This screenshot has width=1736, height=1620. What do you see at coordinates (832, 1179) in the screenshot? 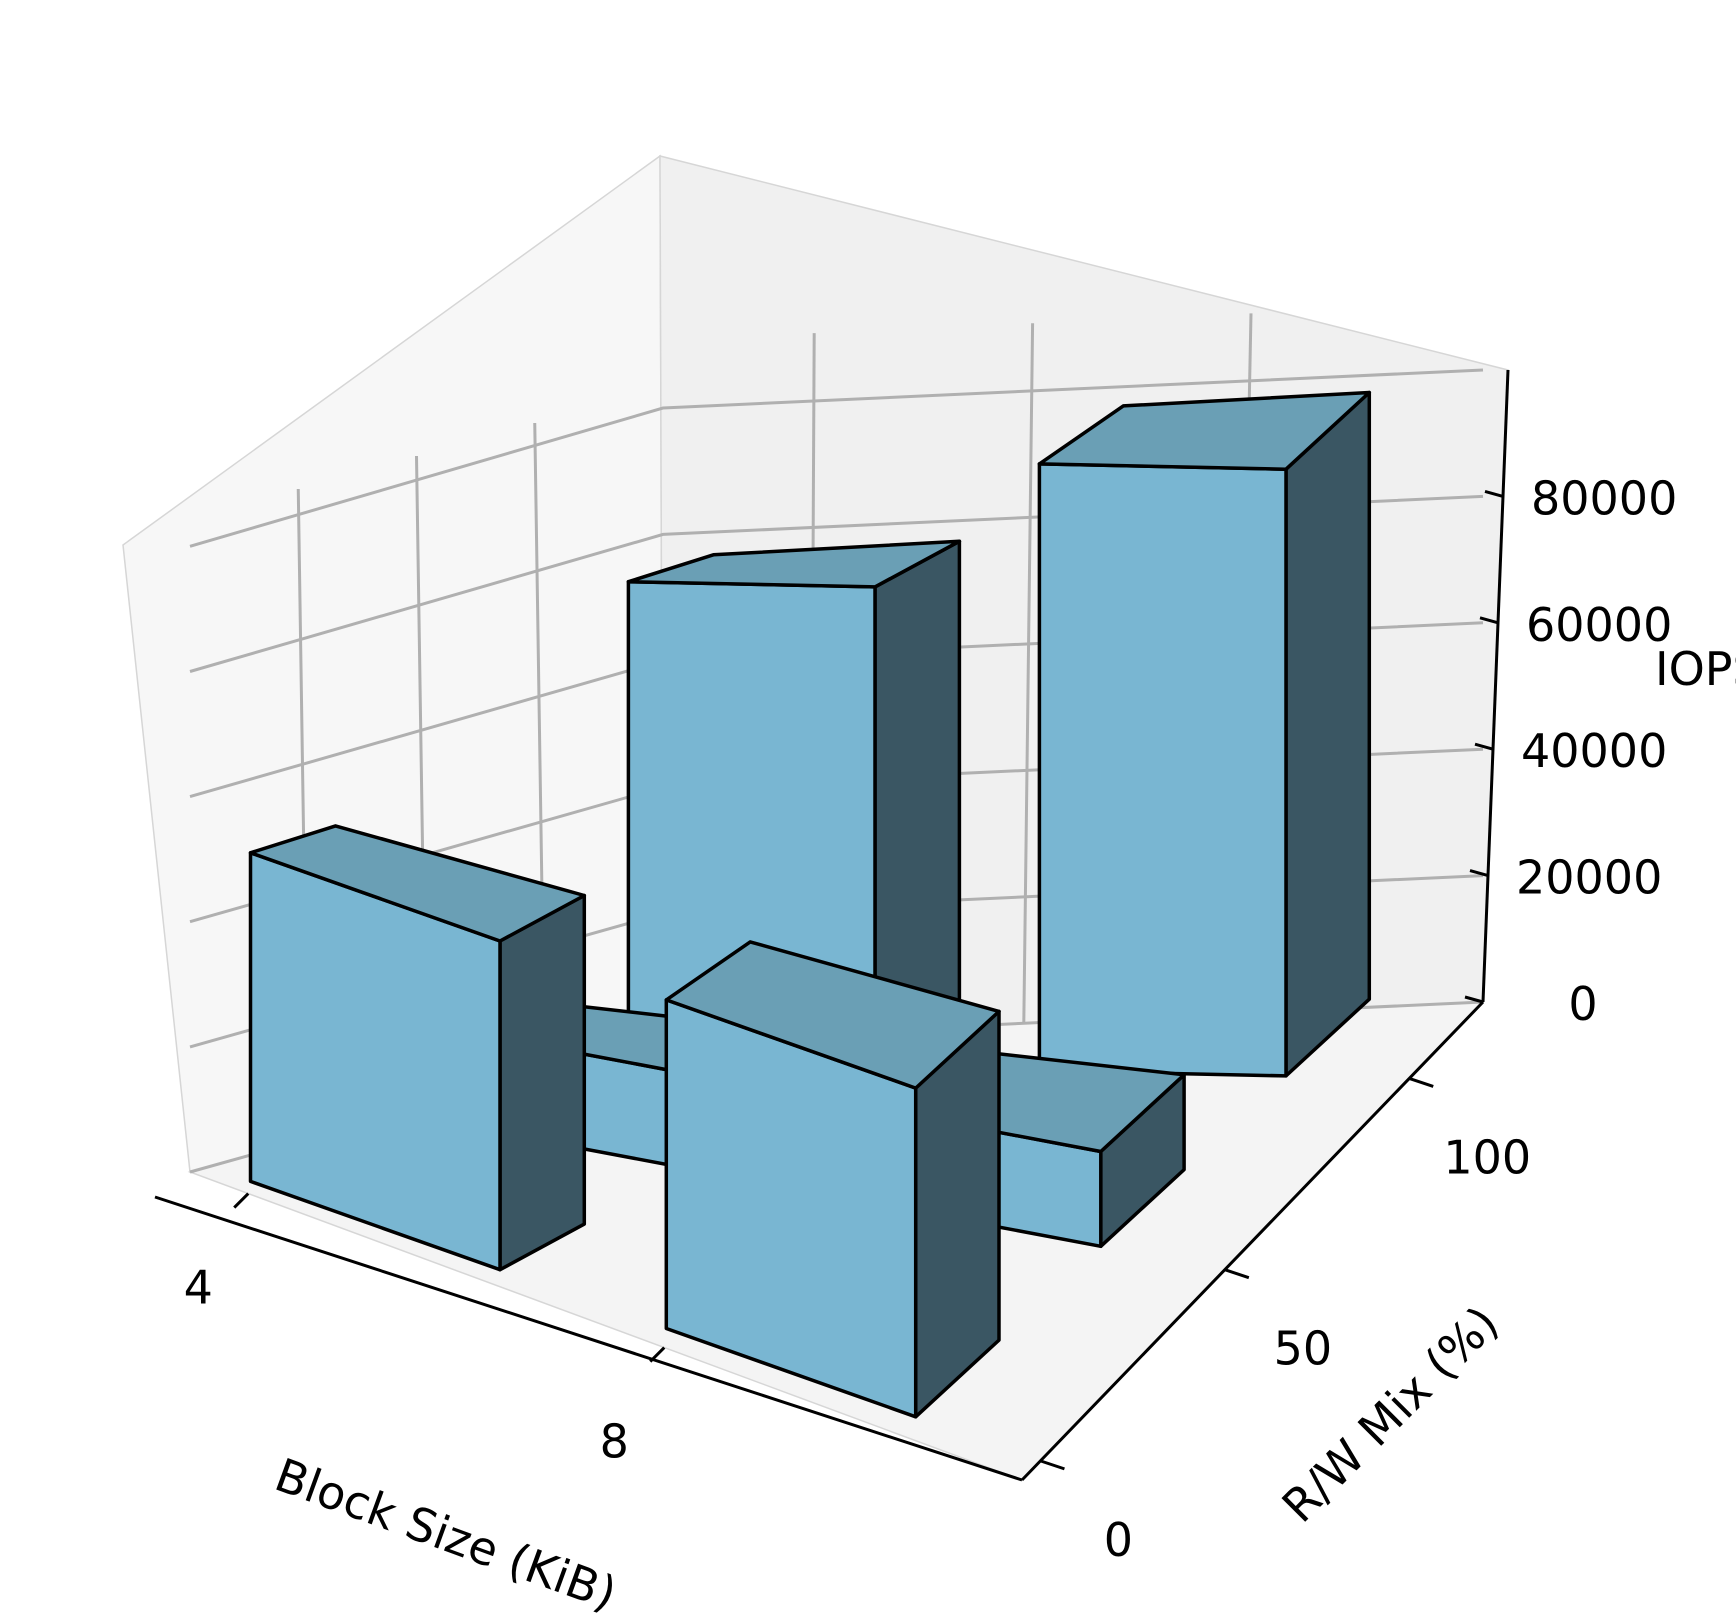
I see `bar-8kib-0pct` at bounding box center [832, 1179].